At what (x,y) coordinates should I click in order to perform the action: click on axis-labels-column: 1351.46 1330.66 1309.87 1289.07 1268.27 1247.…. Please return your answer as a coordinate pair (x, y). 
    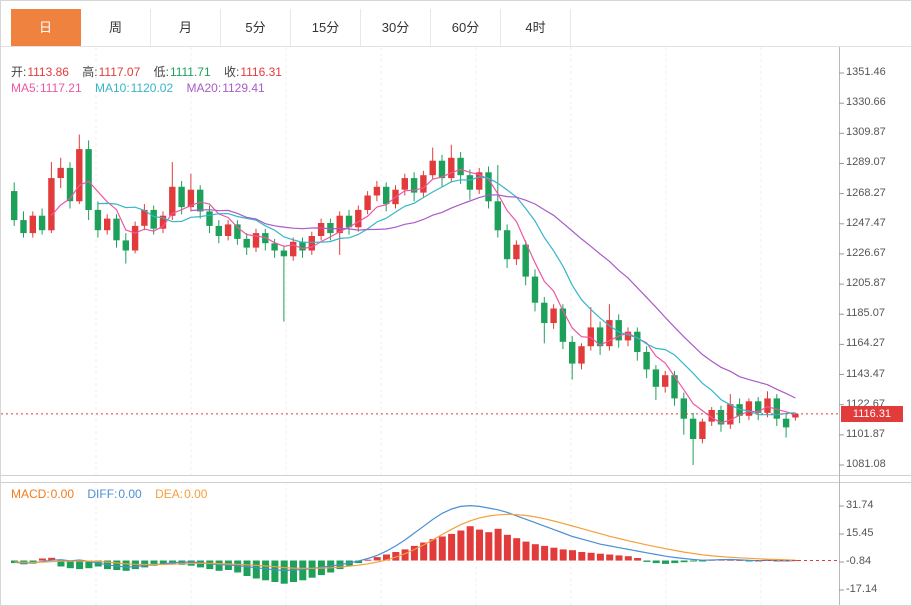
    Looking at the image, I should click on (878, 303).